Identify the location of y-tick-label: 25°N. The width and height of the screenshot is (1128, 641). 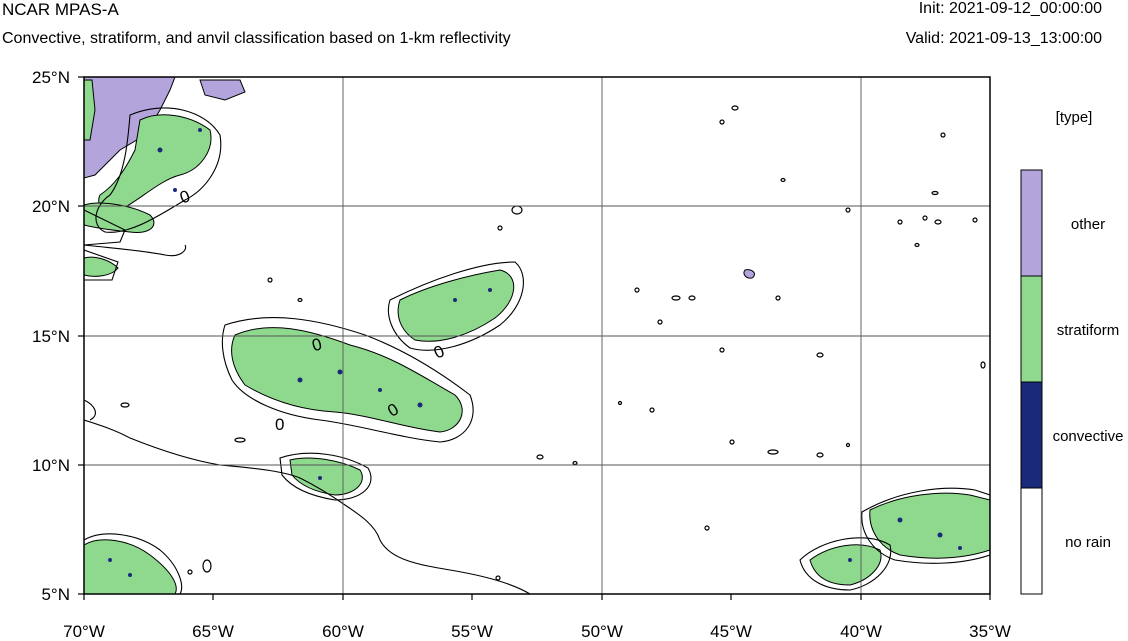
(51, 77).